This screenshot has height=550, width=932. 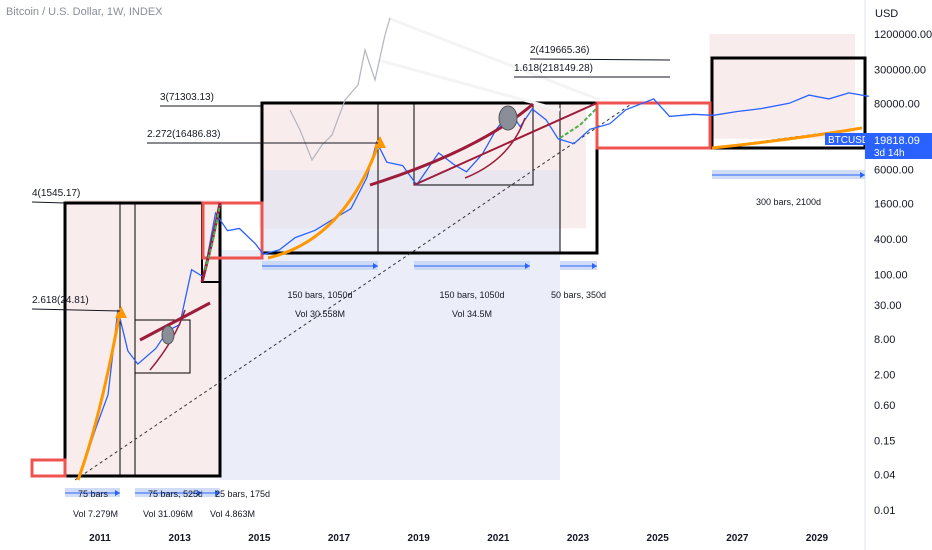 What do you see at coordinates (175, 494) in the screenshot?
I see `range-bars-label: 75 bars, 525d` at bounding box center [175, 494].